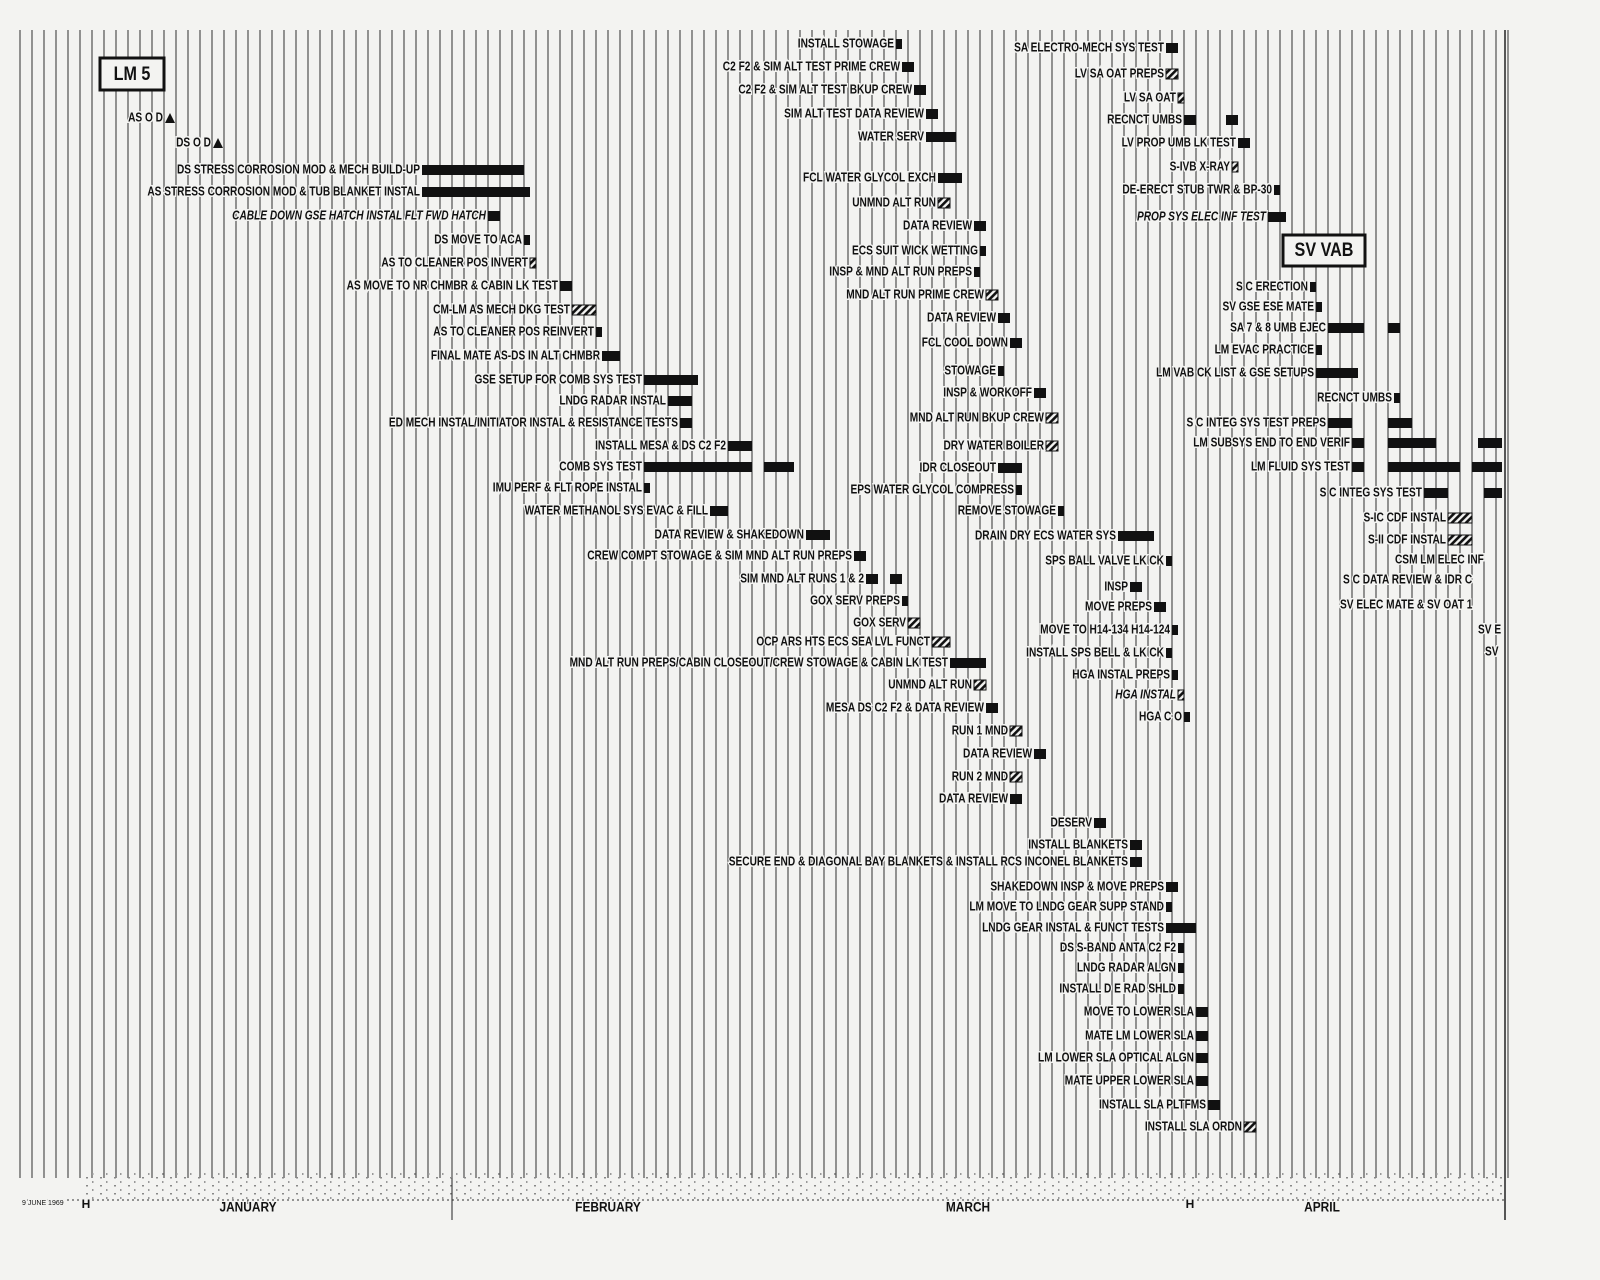 The image size is (1600, 1280). What do you see at coordinates (43, 1203) in the screenshot?
I see `footnote: 9 JUNE 1969` at bounding box center [43, 1203].